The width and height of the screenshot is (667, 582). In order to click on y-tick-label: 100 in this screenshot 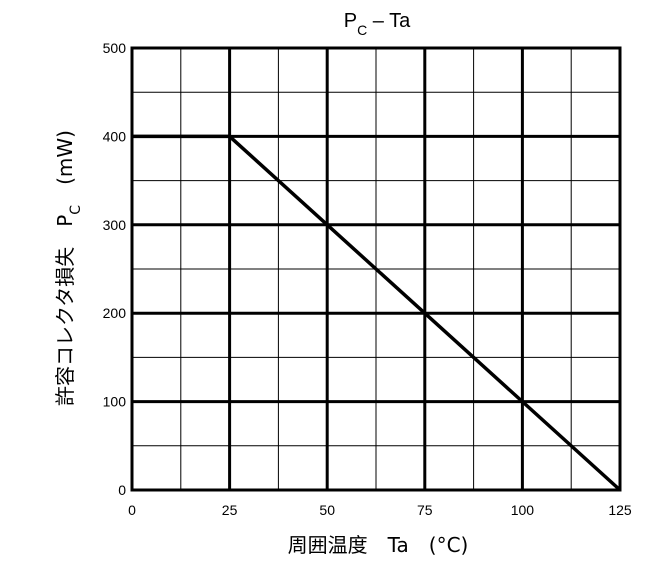, I will do `click(115, 402)`.